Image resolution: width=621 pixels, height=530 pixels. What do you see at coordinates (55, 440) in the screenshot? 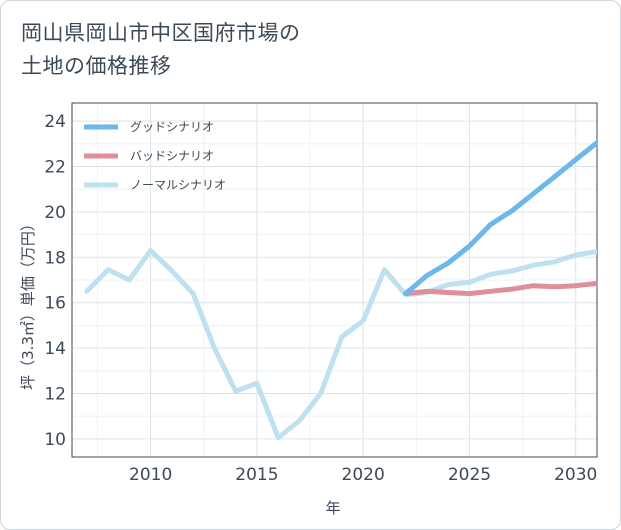
I see `y-tick-label: 10` at bounding box center [55, 440].